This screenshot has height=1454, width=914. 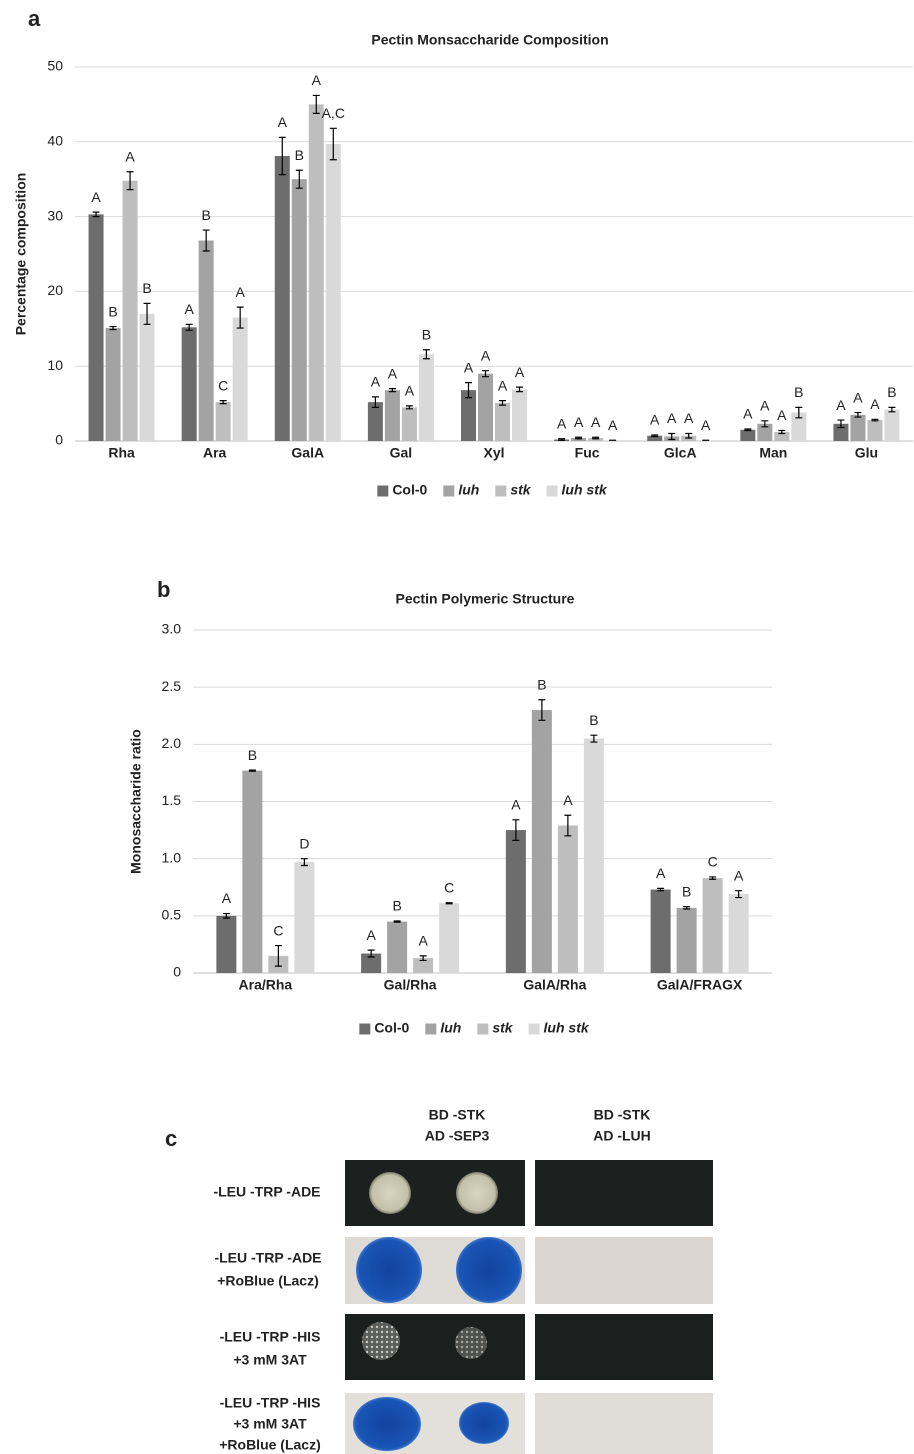 I want to click on x-tick-label: Rha, so click(x=121, y=453).